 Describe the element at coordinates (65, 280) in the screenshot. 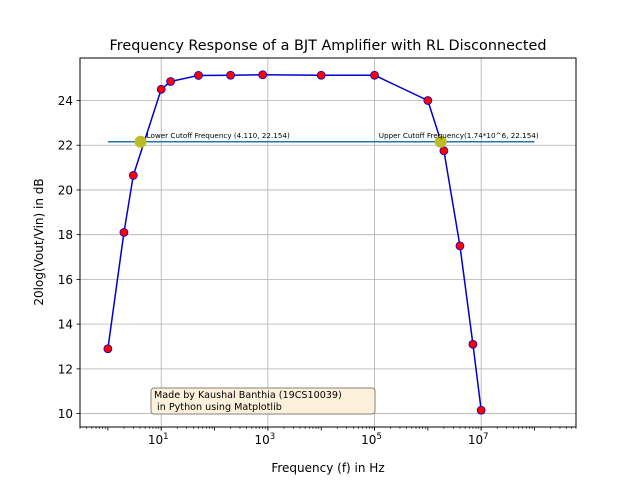

I see `y-tick-label-3: 16` at that location.